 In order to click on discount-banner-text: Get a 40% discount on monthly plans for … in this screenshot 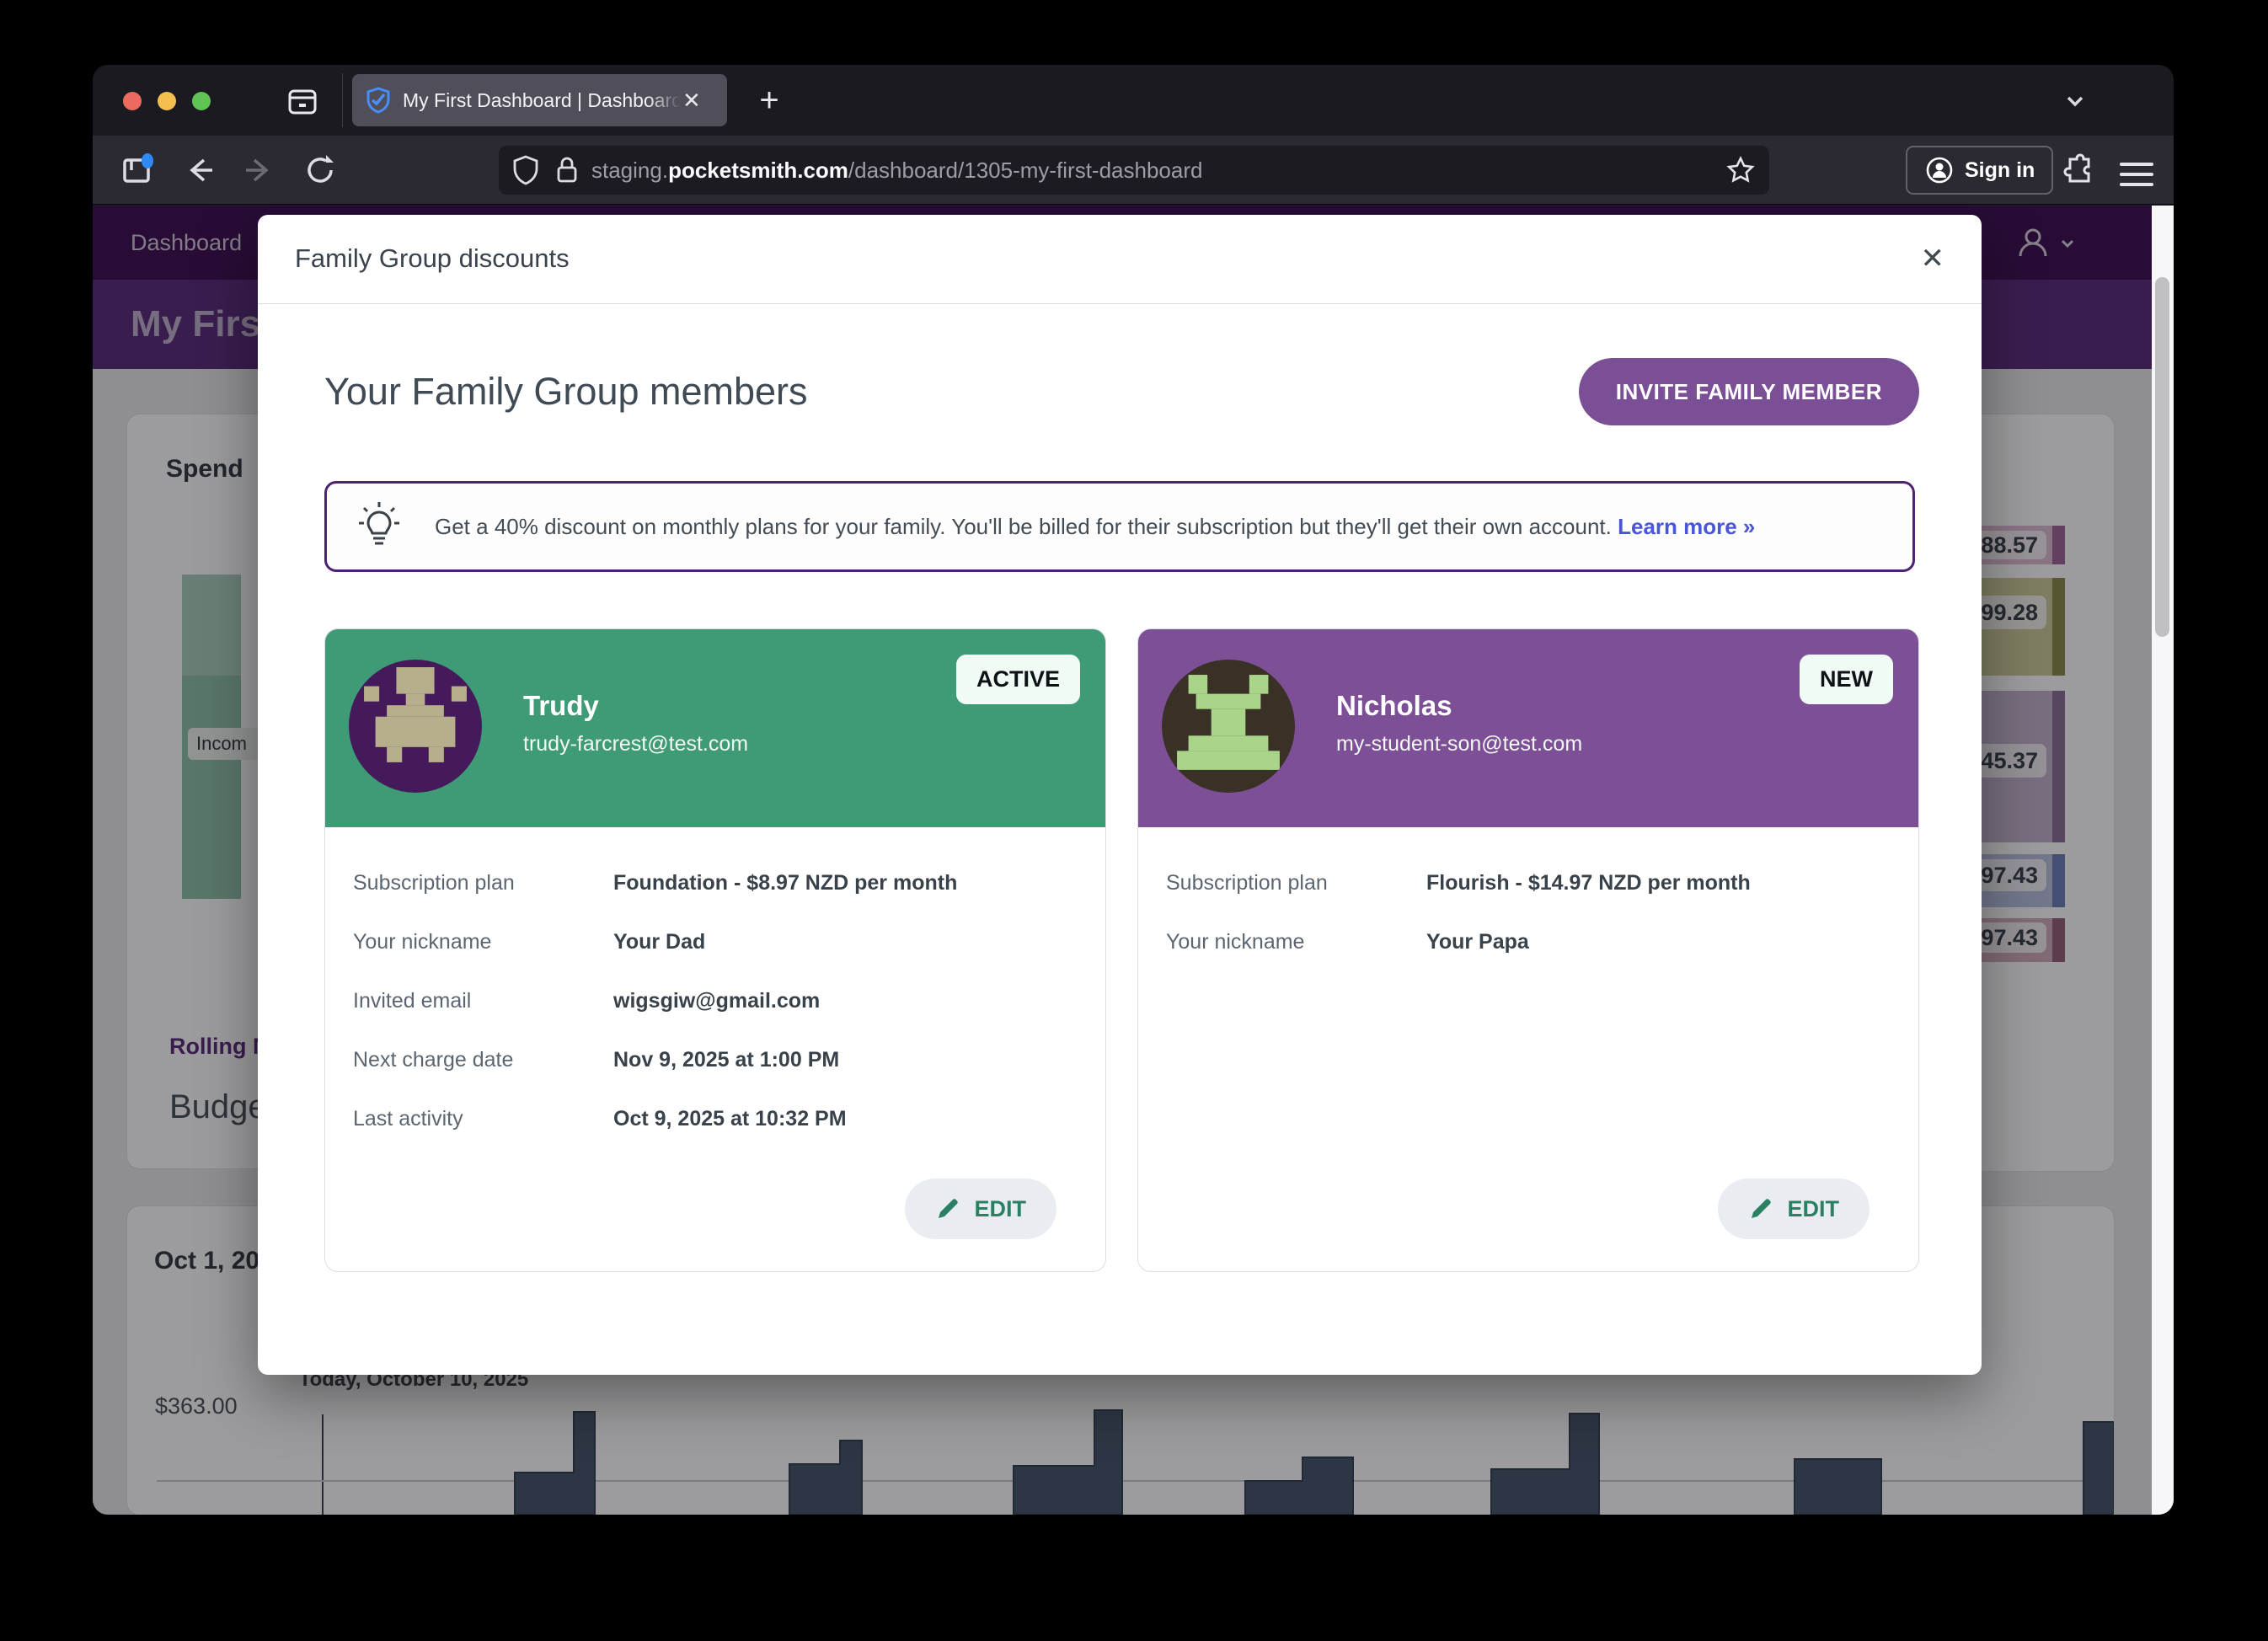, I will do `click(1095, 526)`.